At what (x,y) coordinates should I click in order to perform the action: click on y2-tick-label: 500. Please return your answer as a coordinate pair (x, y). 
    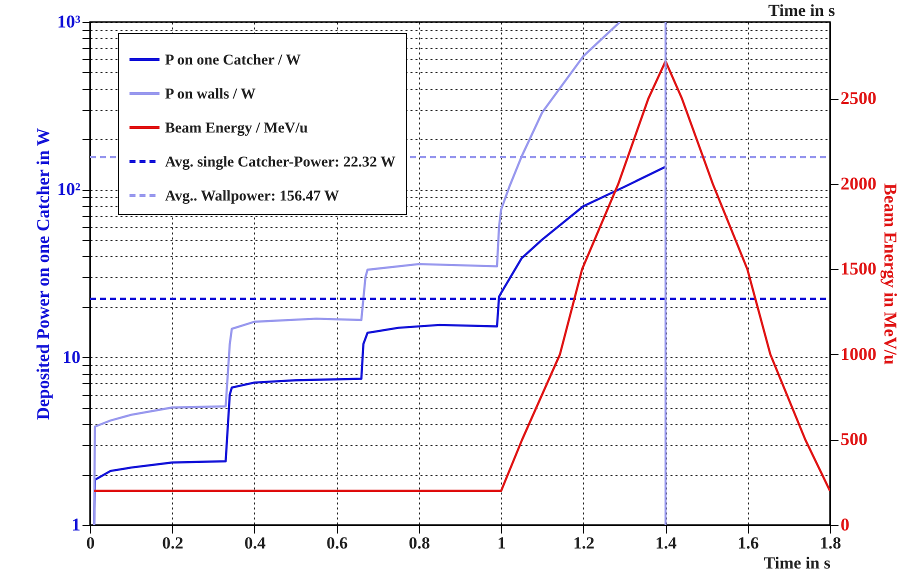
    Looking at the image, I should click on (854, 439).